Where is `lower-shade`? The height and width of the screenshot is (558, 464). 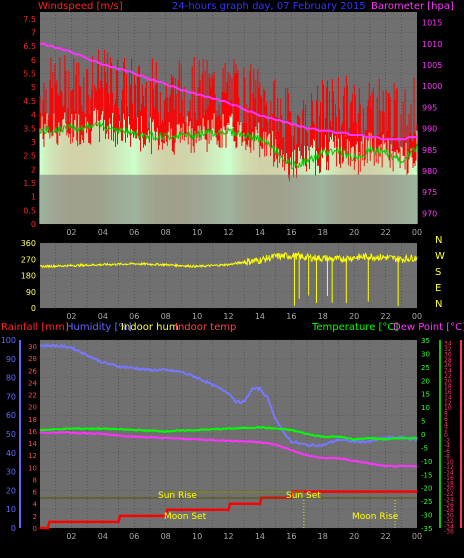
lower-shade is located at coordinates (228, 199).